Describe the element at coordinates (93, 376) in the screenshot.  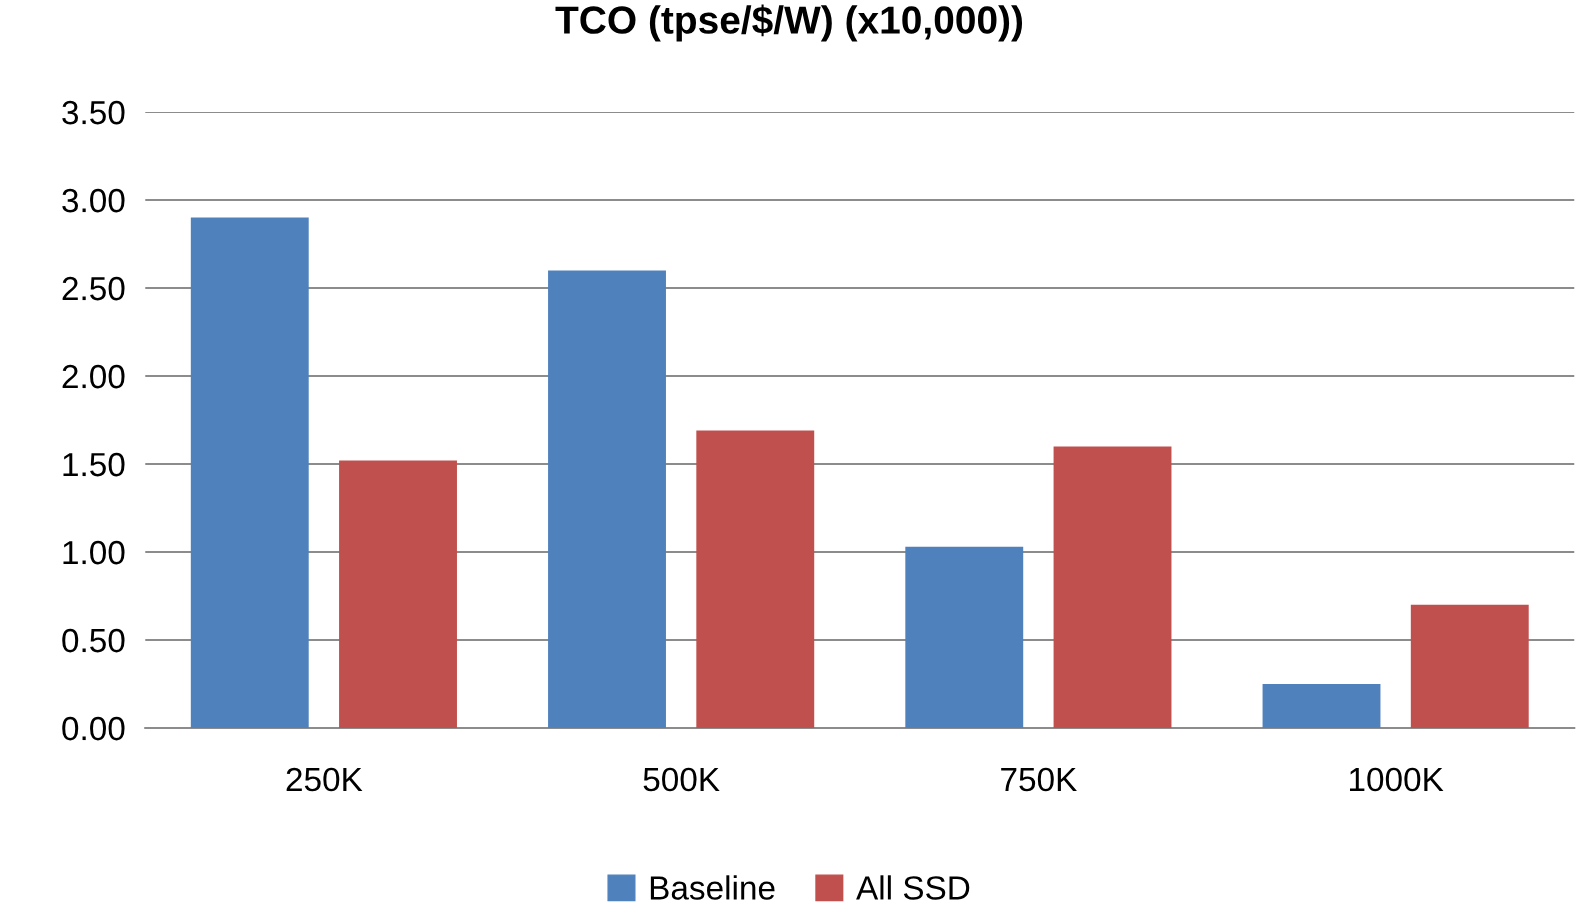
I see `y-tick-label: 2.00` at that location.